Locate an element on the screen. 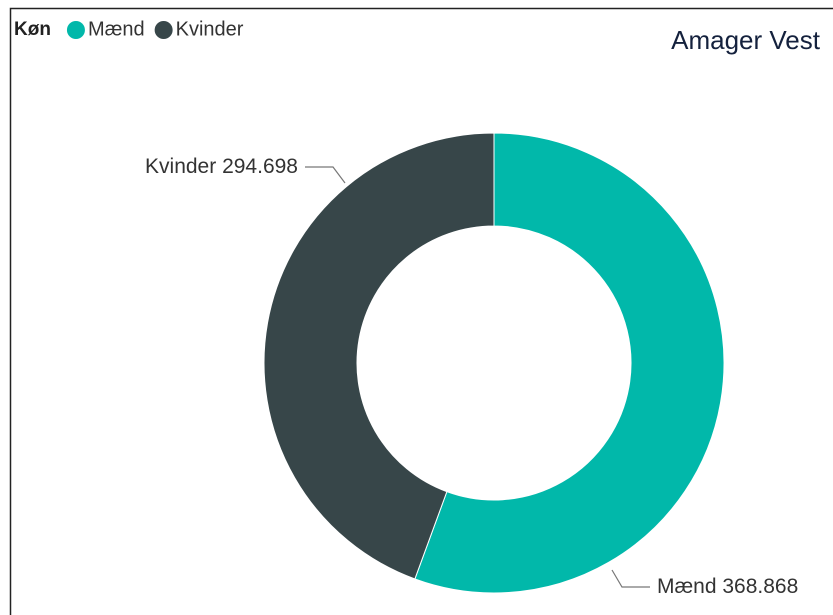  data-label: Mænd 368.868 is located at coordinates (727, 586).